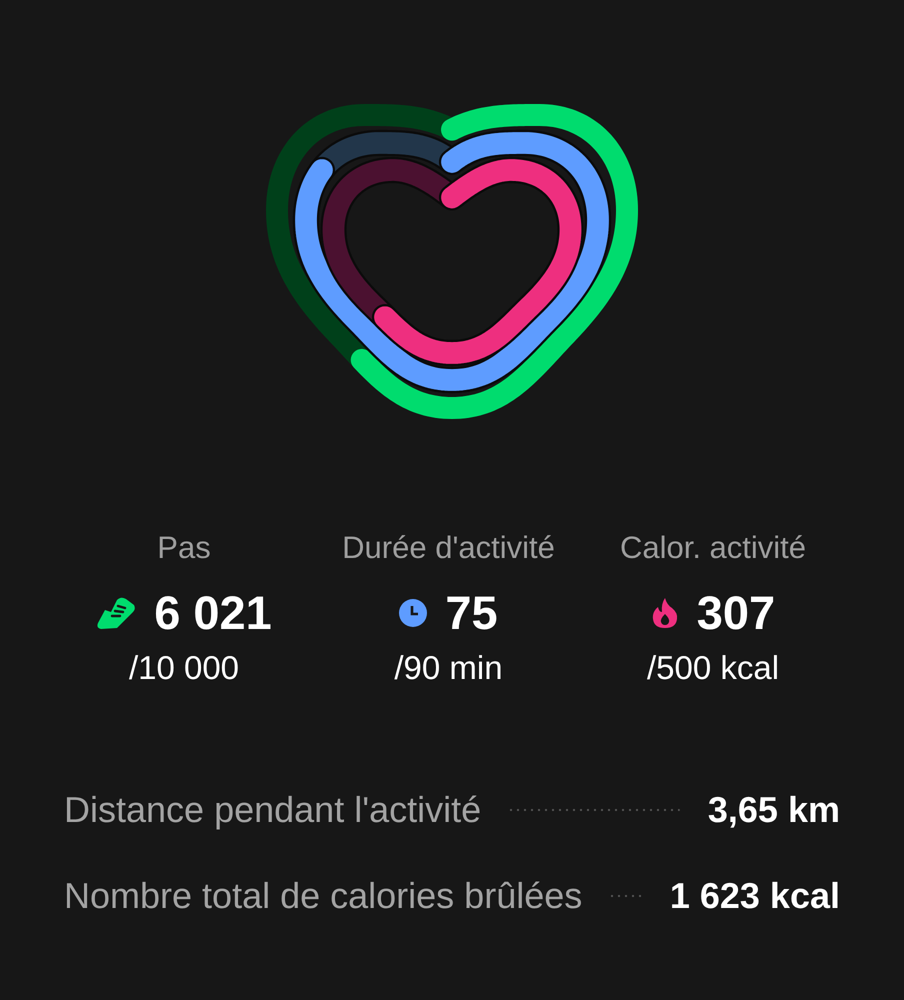 Image resolution: width=904 pixels, height=1000 pixels. I want to click on data-label: /10 000, so click(184, 668).